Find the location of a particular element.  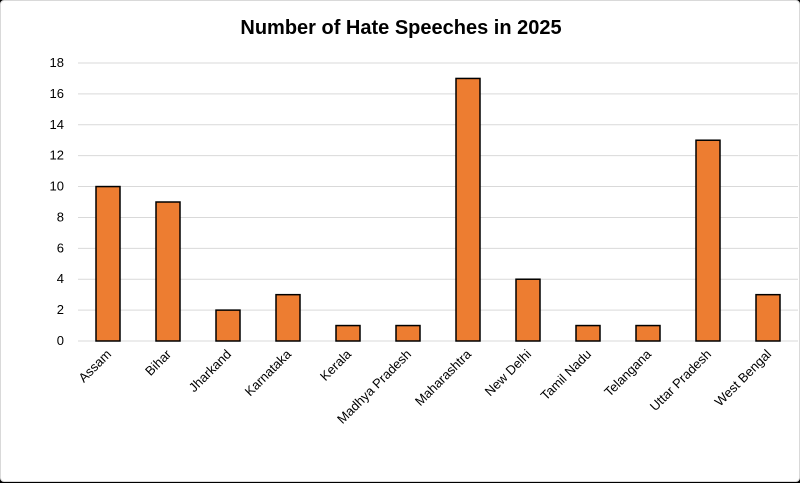

y-tick-label: 10 is located at coordinates (57, 186).